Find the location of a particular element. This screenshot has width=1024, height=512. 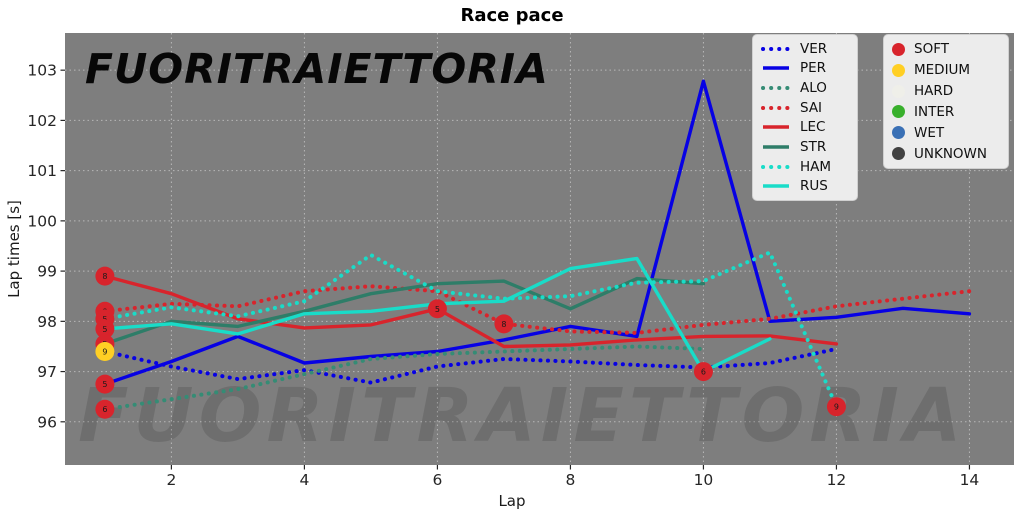

legend-driver-item-SAI: SAI is located at coordinates (805, 108).